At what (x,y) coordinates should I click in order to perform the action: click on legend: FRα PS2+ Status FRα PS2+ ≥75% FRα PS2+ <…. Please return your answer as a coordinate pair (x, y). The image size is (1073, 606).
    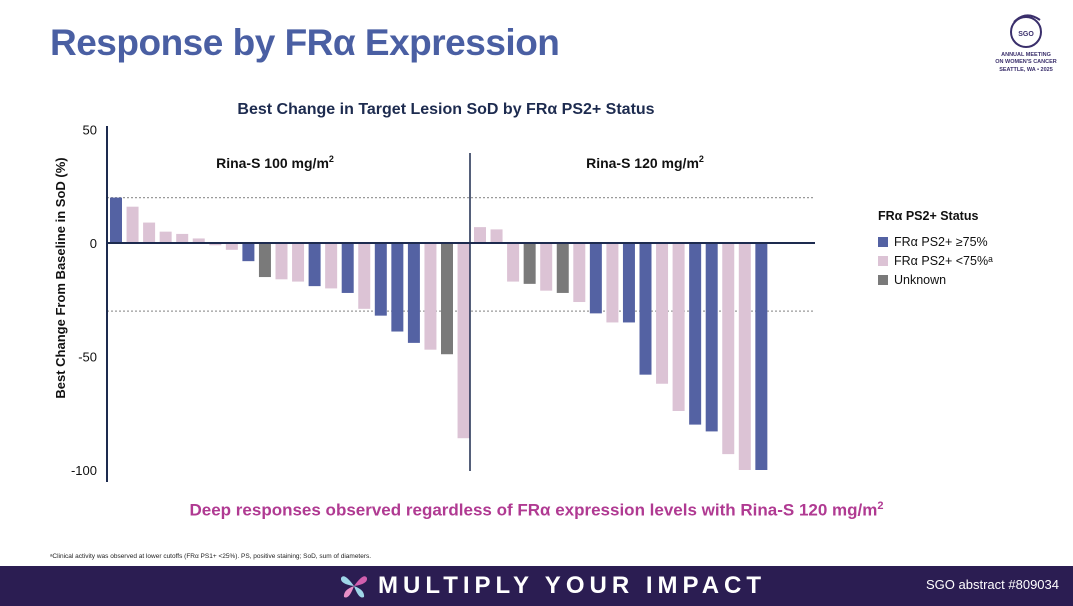
    Looking at the image, I should click on (935, 249).